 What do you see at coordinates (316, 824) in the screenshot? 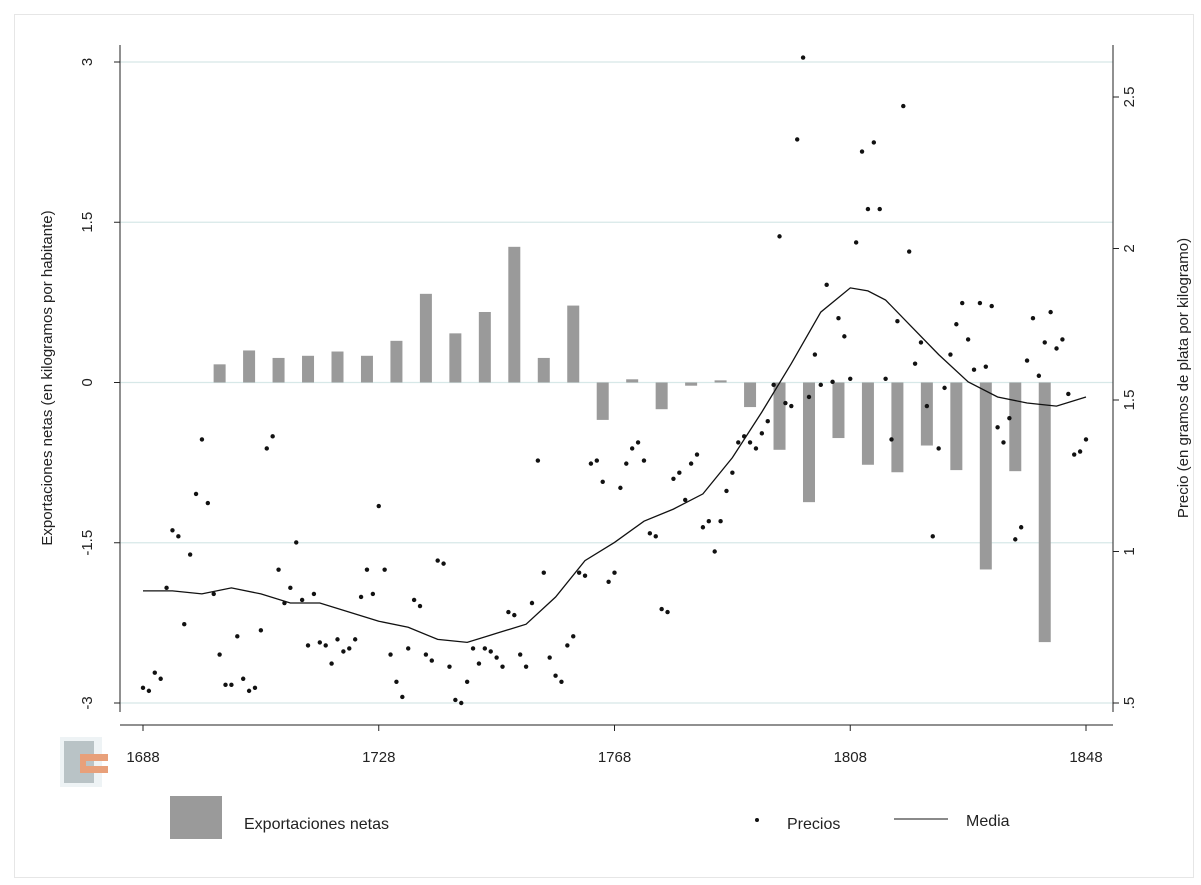
I see `legend-bars-label: Exportaciones netas` at bounding box center [316, 824].